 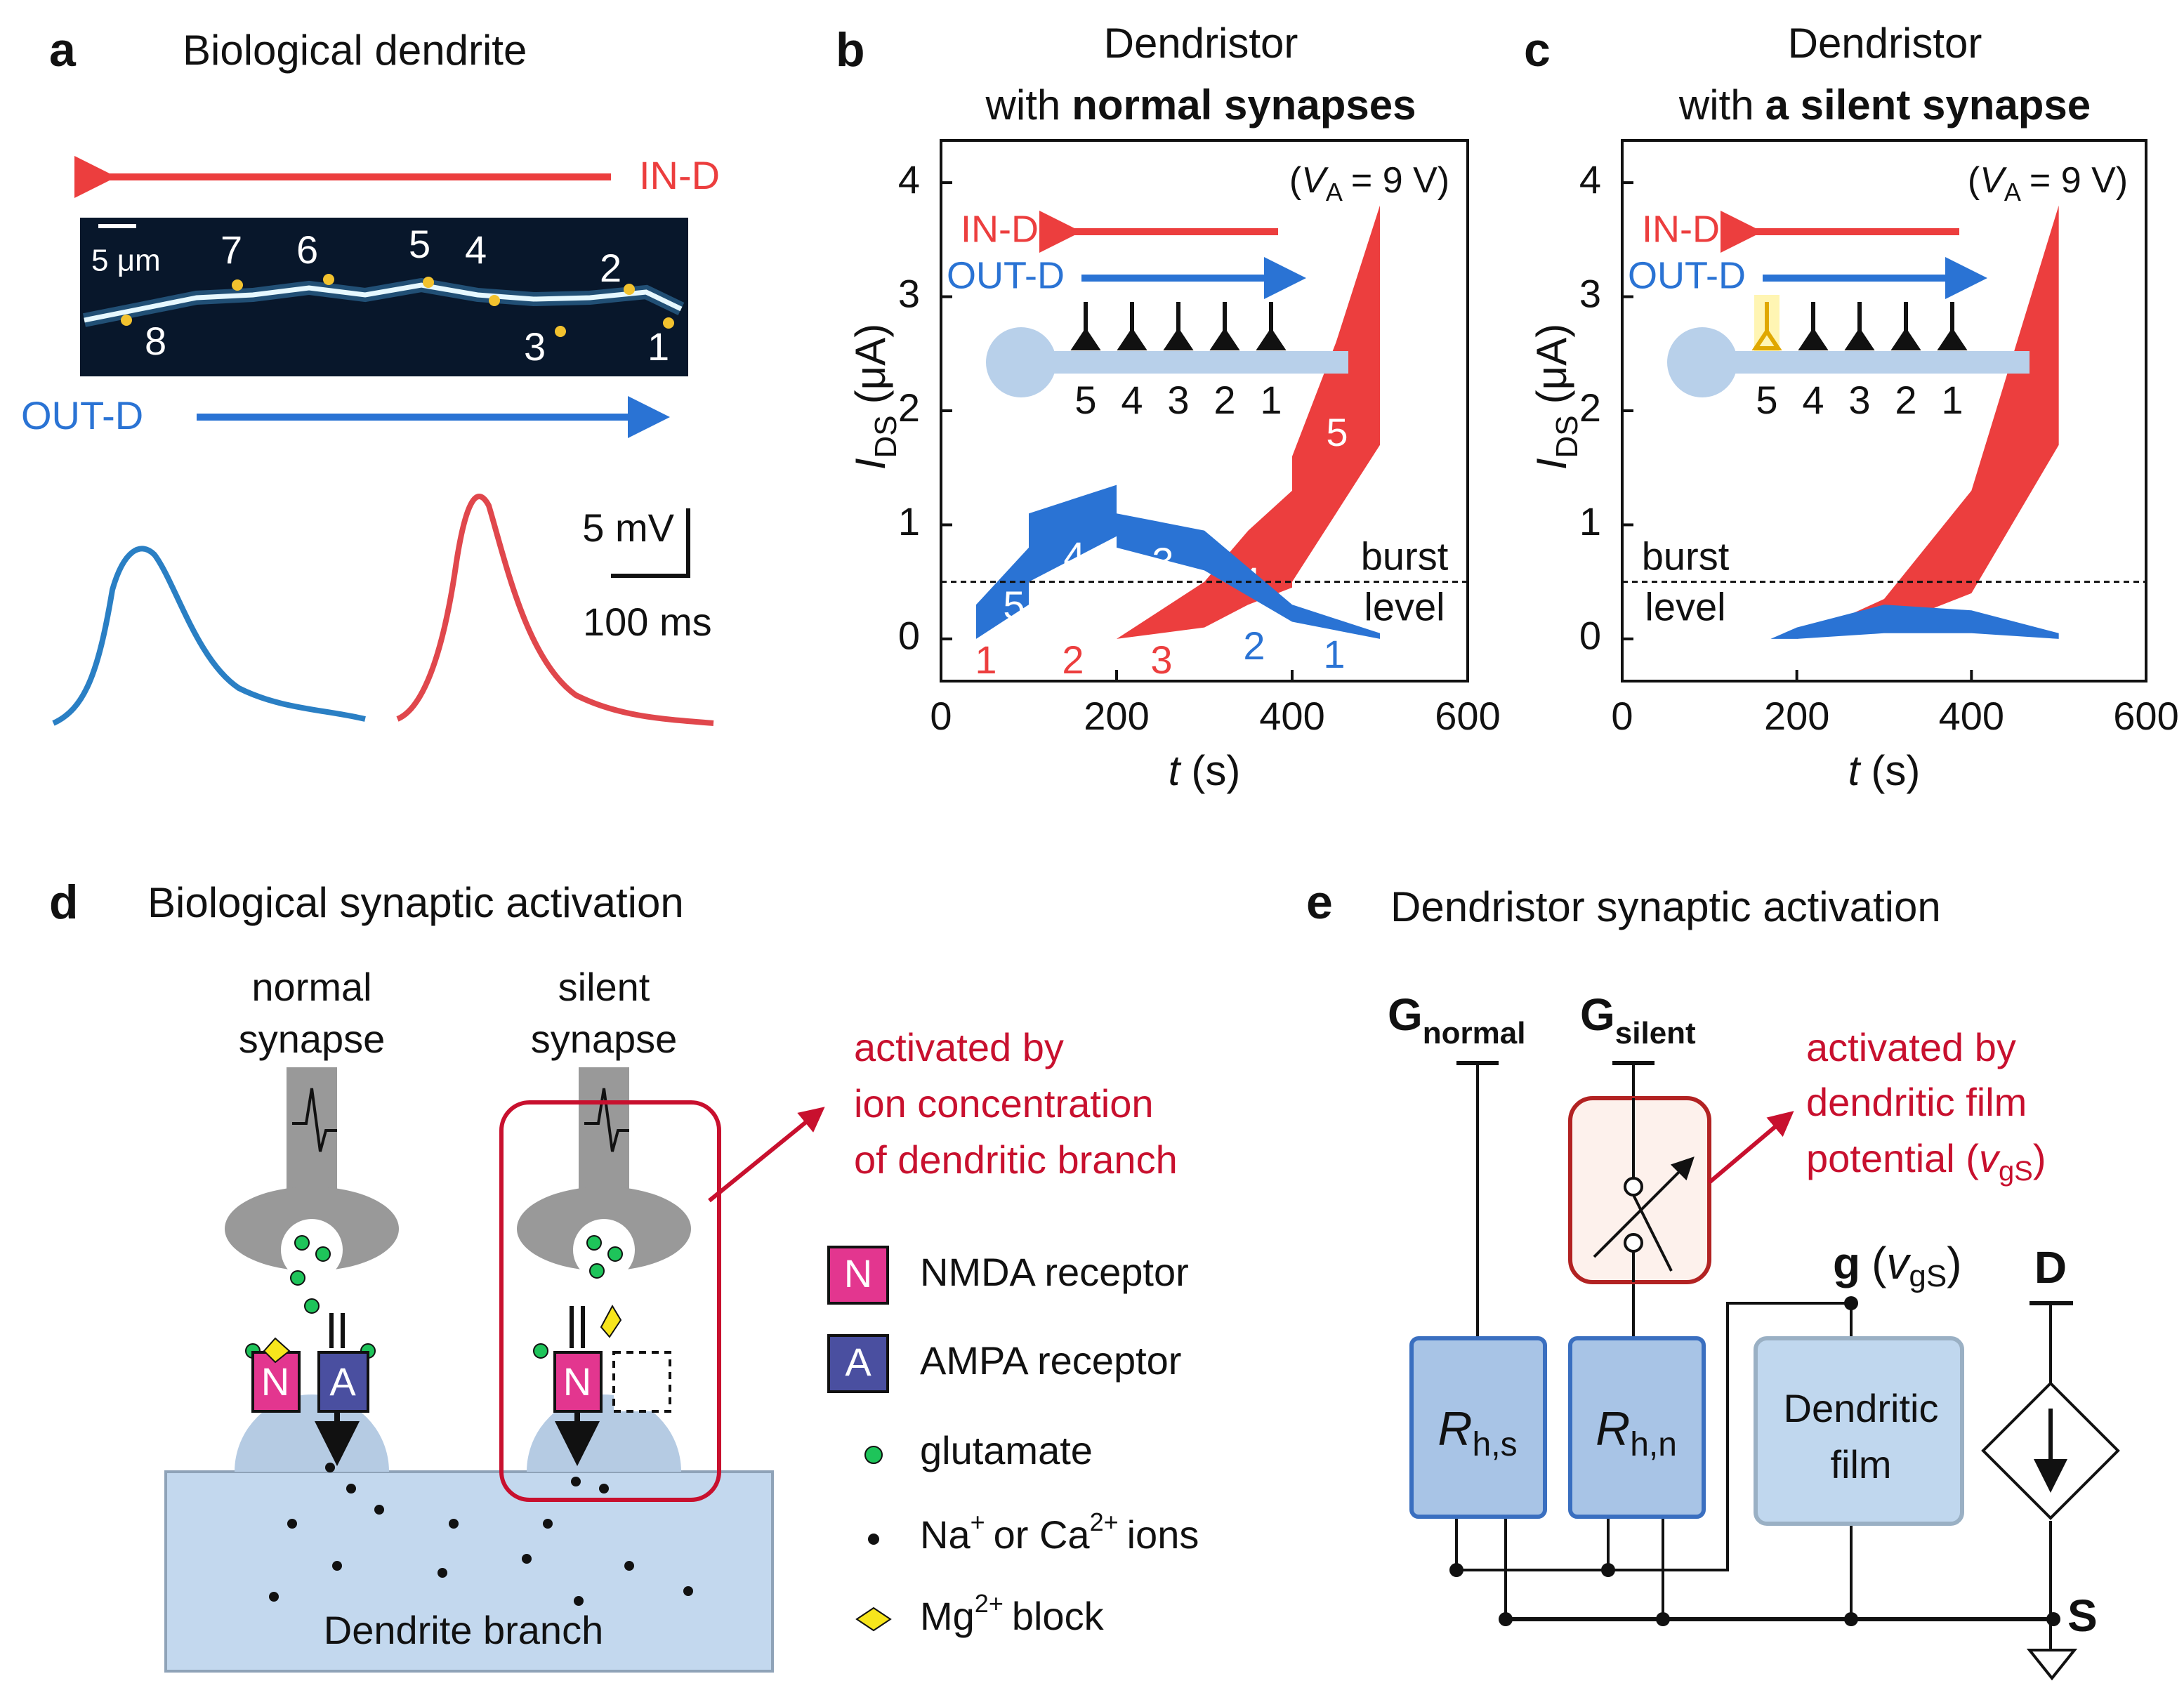 I want to click on ann-symbol: V, so click(x=1994, y=181).